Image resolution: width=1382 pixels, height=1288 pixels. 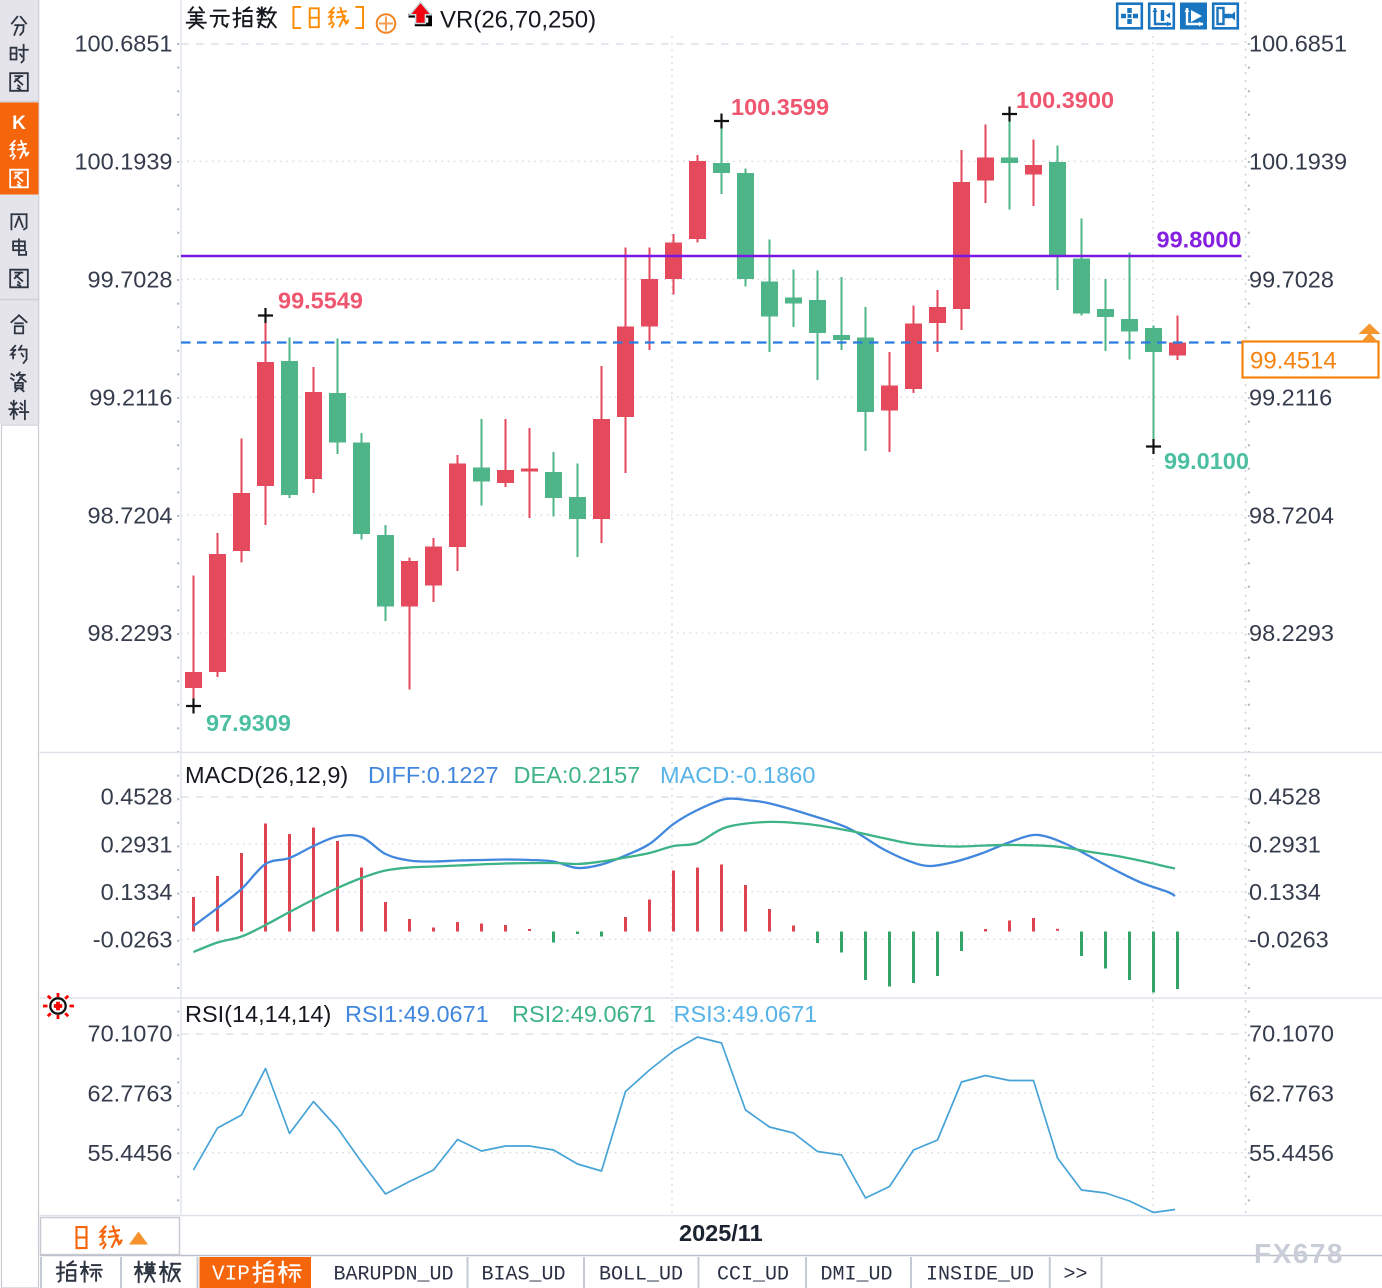 I want to click on svg-text: 99.4514, so click(x=1293, y=361).